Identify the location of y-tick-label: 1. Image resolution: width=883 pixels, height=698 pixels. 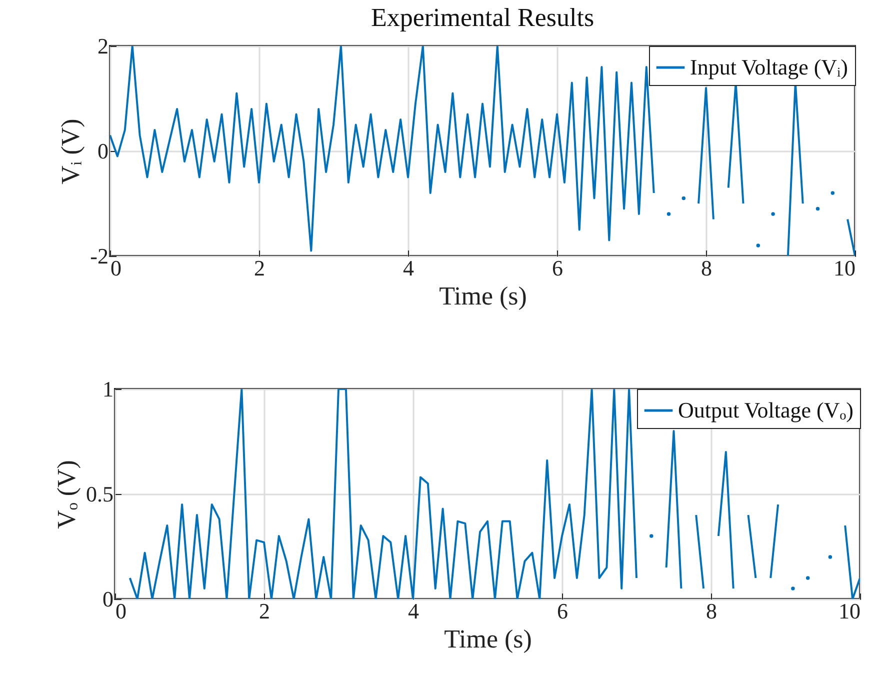
(108, 389).